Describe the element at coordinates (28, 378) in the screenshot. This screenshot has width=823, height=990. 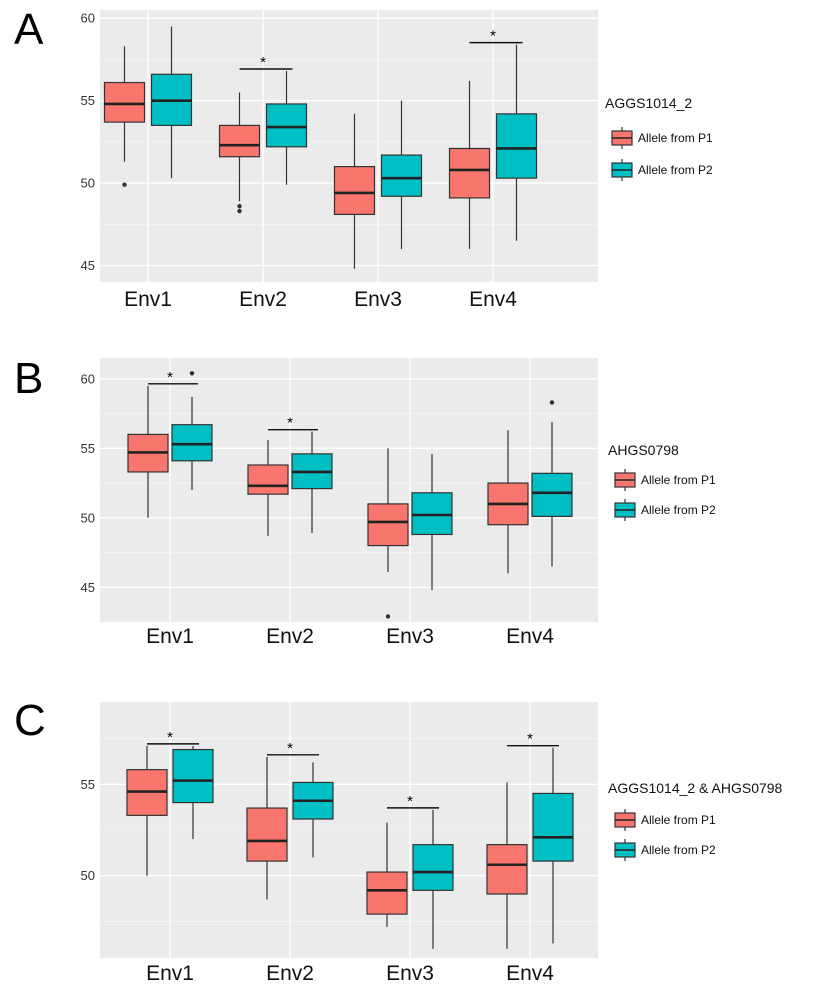
I see `panel-label: B` at that location.